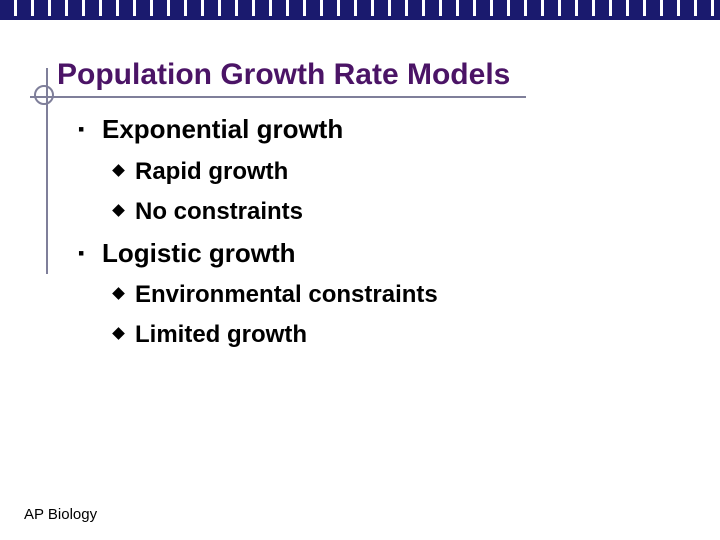 The width and height of the screenshot is (720, 540). What do you see at coordinates (360, 10) in the screenshot?
I see `top-decorative-bar` at bounding box center [360, 10].